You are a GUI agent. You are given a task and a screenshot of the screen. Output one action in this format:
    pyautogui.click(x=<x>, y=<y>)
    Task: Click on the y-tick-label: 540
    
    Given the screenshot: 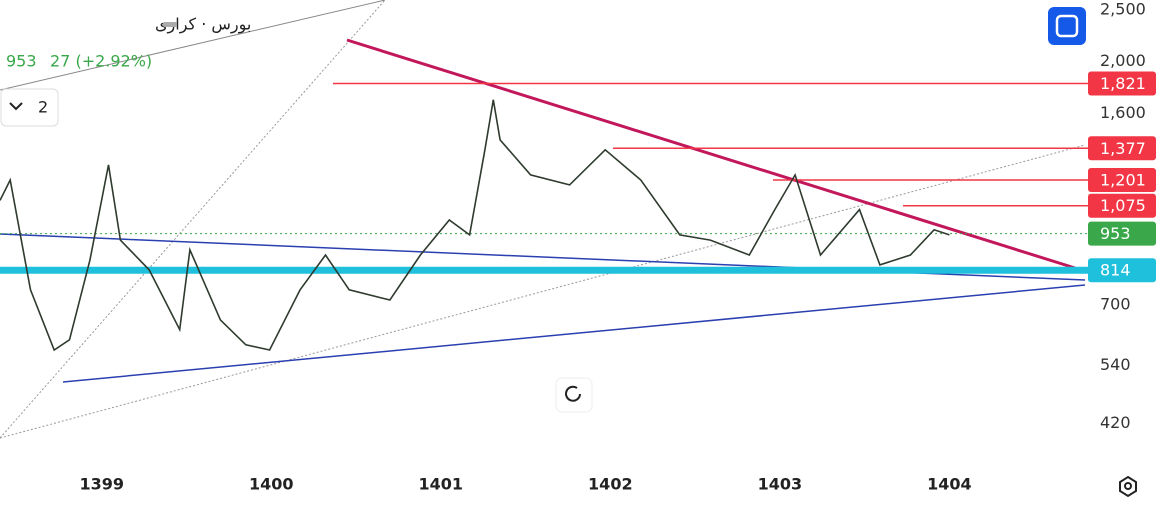 What is the action you would take?
    pyautogui.click(x=1115, y=364)
    